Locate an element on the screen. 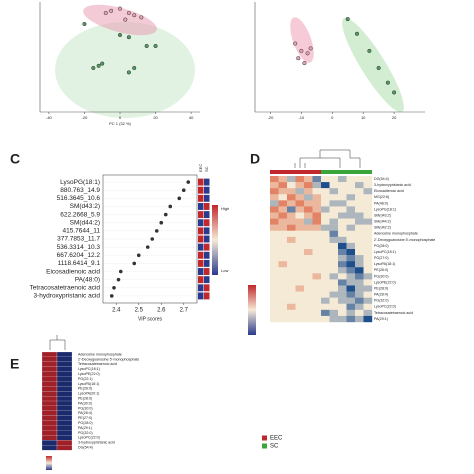 This screenshot has width=474, height=474. x-tick-label: 40 is located at coordinates (191, 117).